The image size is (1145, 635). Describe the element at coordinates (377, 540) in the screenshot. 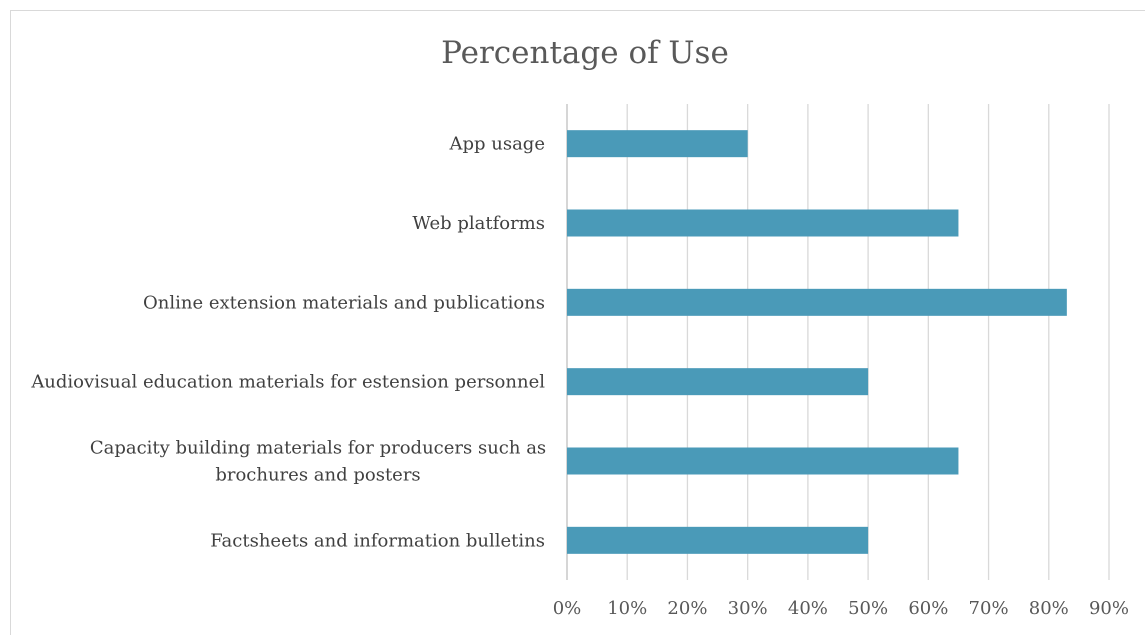

I see `category-label: Factsheets and information bulletins` at that location.